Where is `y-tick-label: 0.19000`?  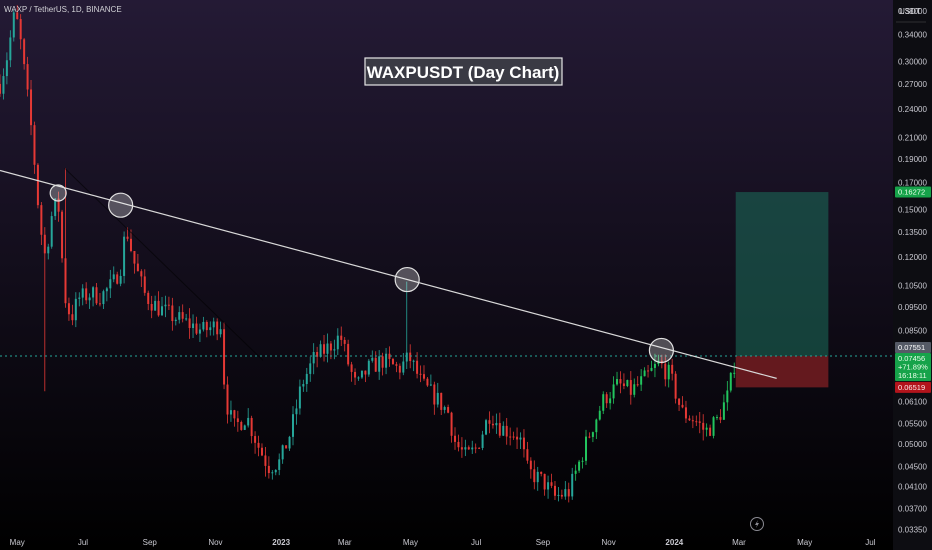 y-tick-label: 0.19000 is located at coordinates (912, 159).